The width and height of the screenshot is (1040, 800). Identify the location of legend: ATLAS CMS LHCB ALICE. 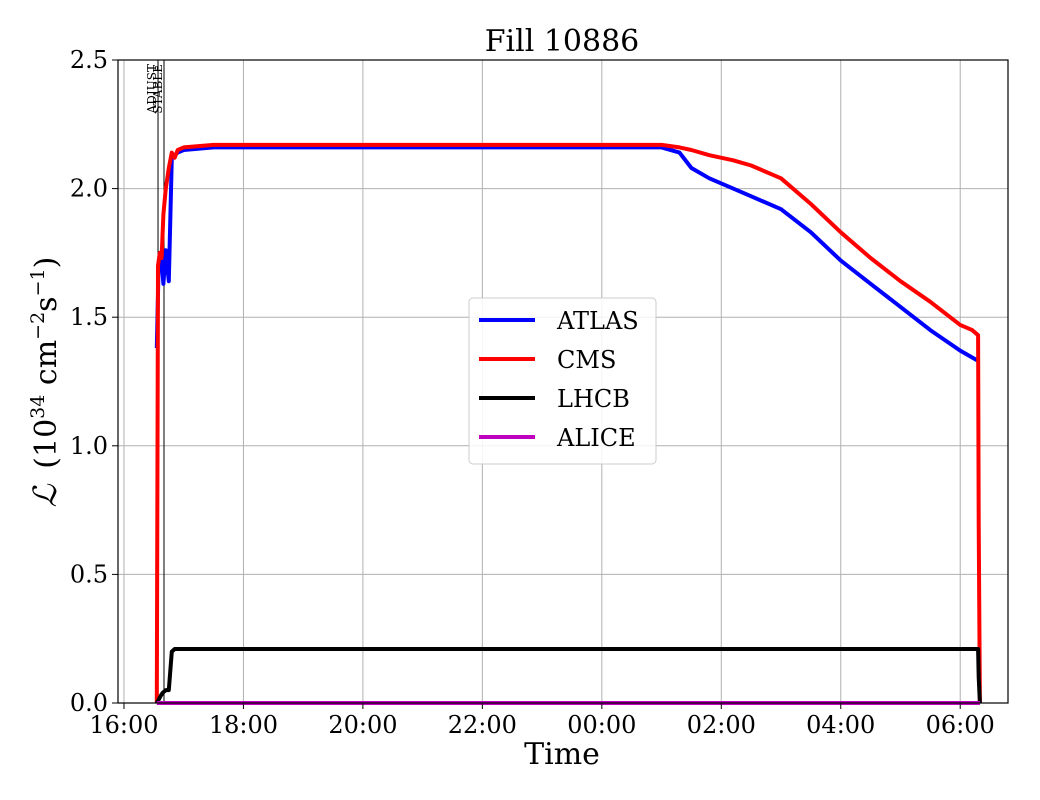
(562, 381).